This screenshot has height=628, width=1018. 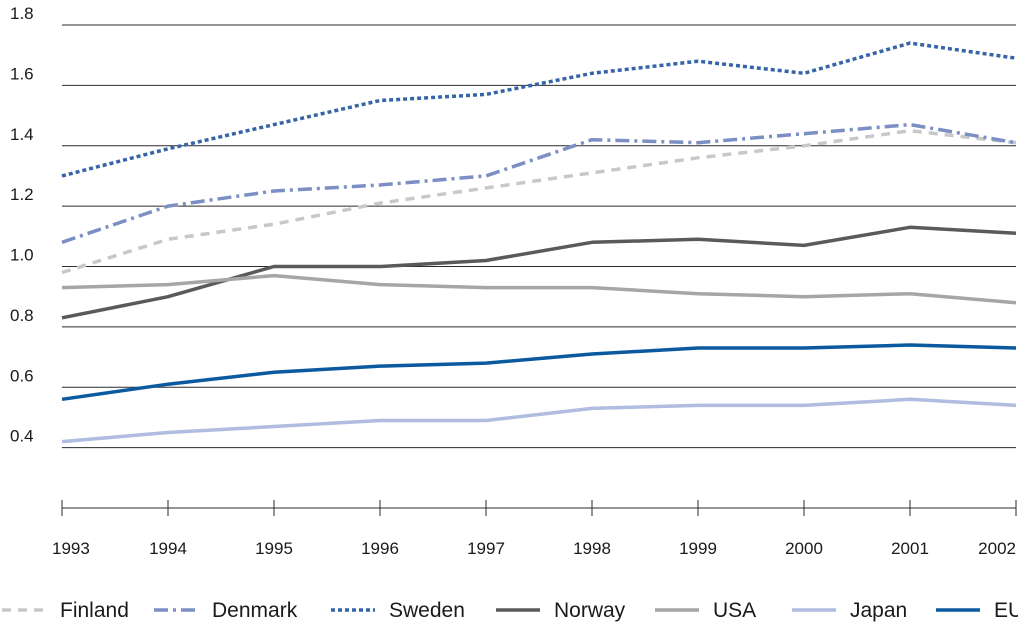 What do you see at coordinates (698, 548) in the screenshot?
I see `x-tick-label: 1999` at bounding box center [698, 548].